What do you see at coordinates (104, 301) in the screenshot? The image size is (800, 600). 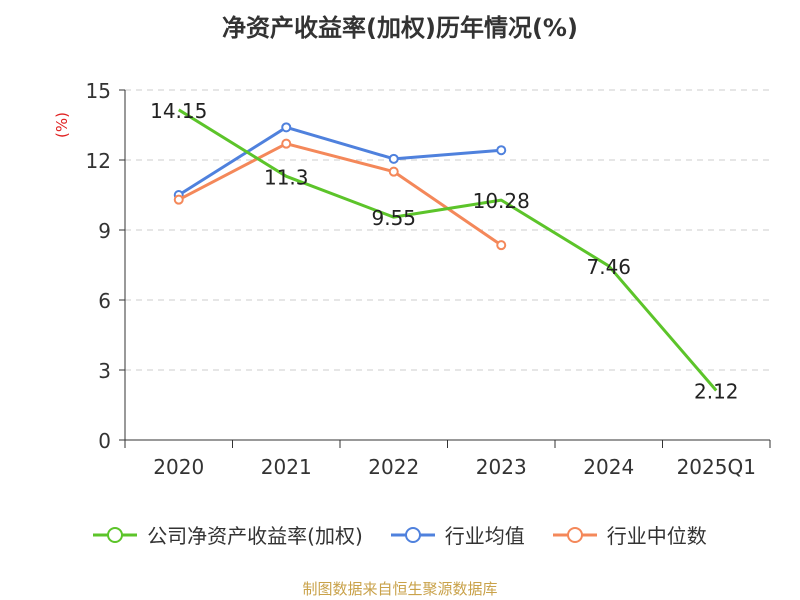 I see `y-tick-label: 6` at bounding box center [104, 301].